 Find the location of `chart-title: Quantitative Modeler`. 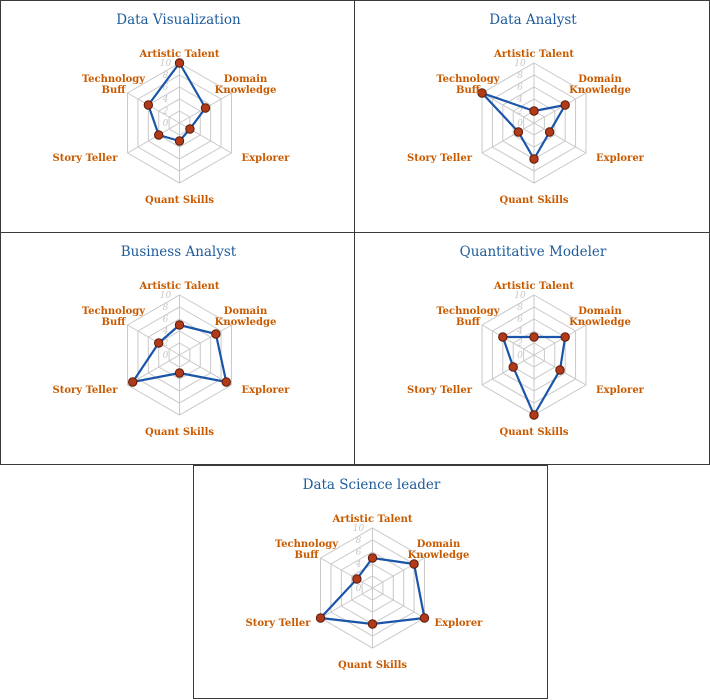

chart-title: Quantitative Modeler is located at coordinates (533, 252).